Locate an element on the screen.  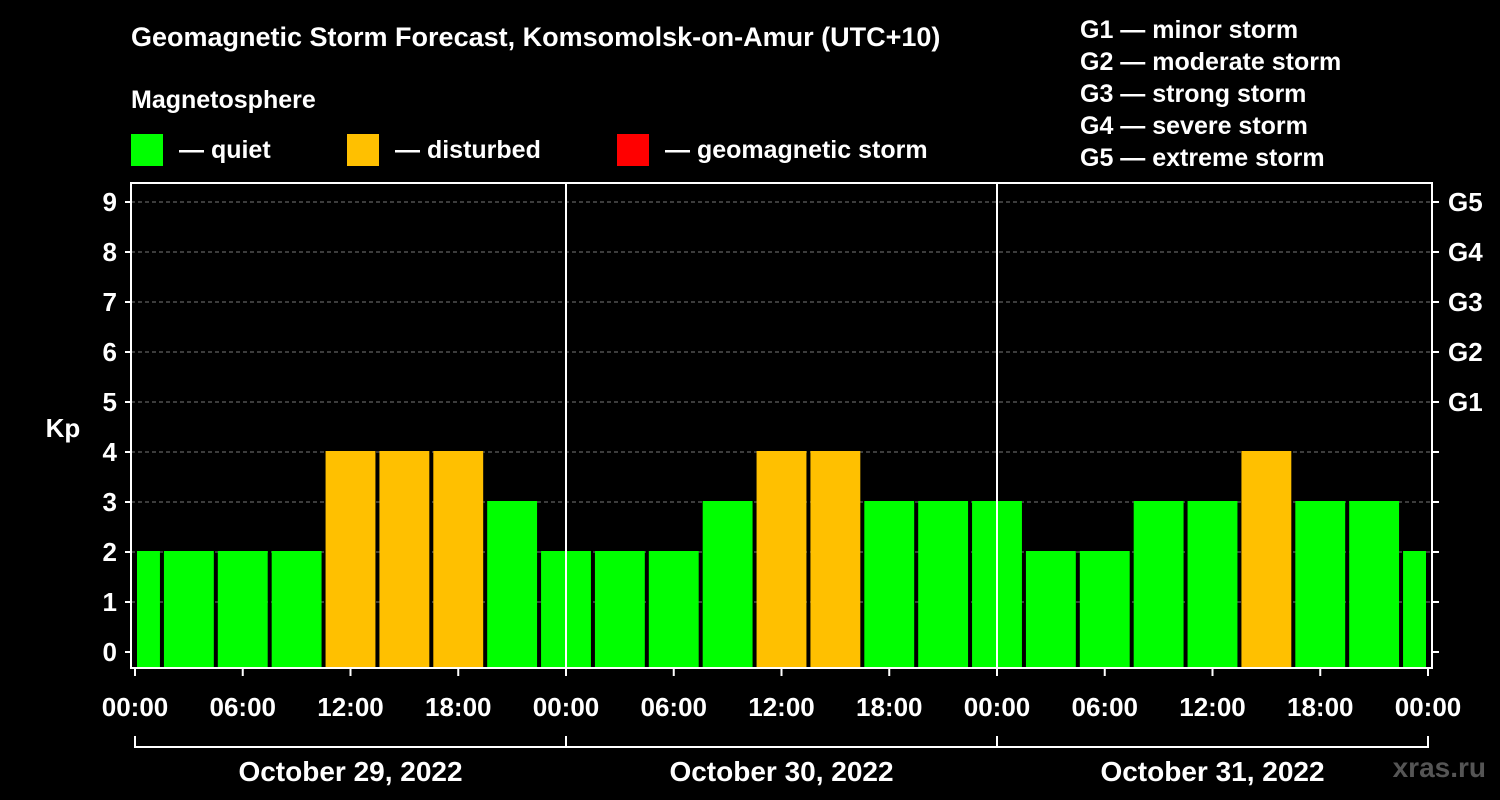
y-axis-label: Kp is located at coordinates (63, 428).